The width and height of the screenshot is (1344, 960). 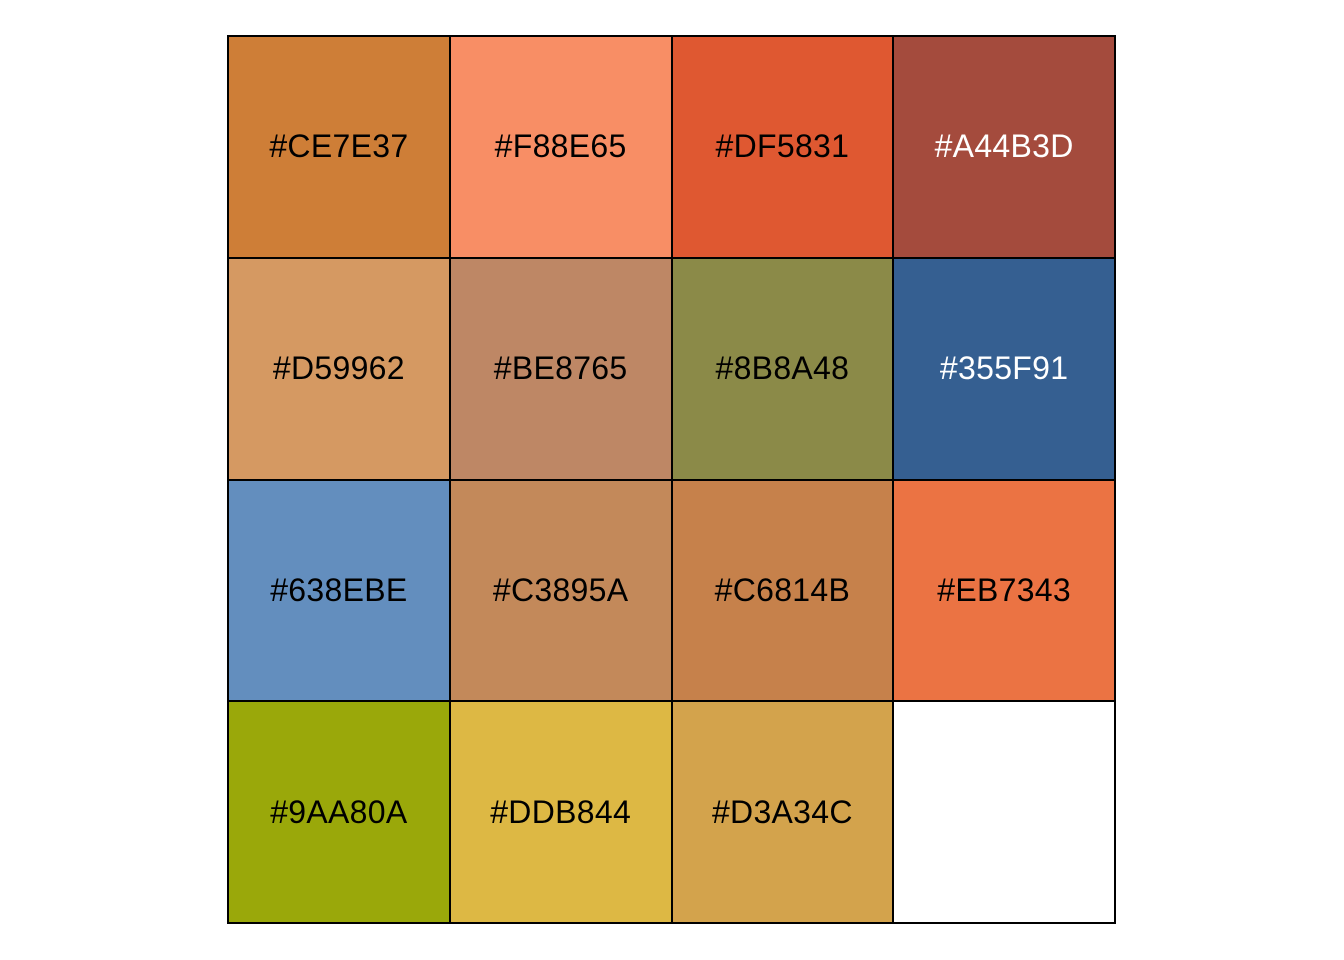 I want to click on color-swatch: #D59962, so click(x=339, y=368).